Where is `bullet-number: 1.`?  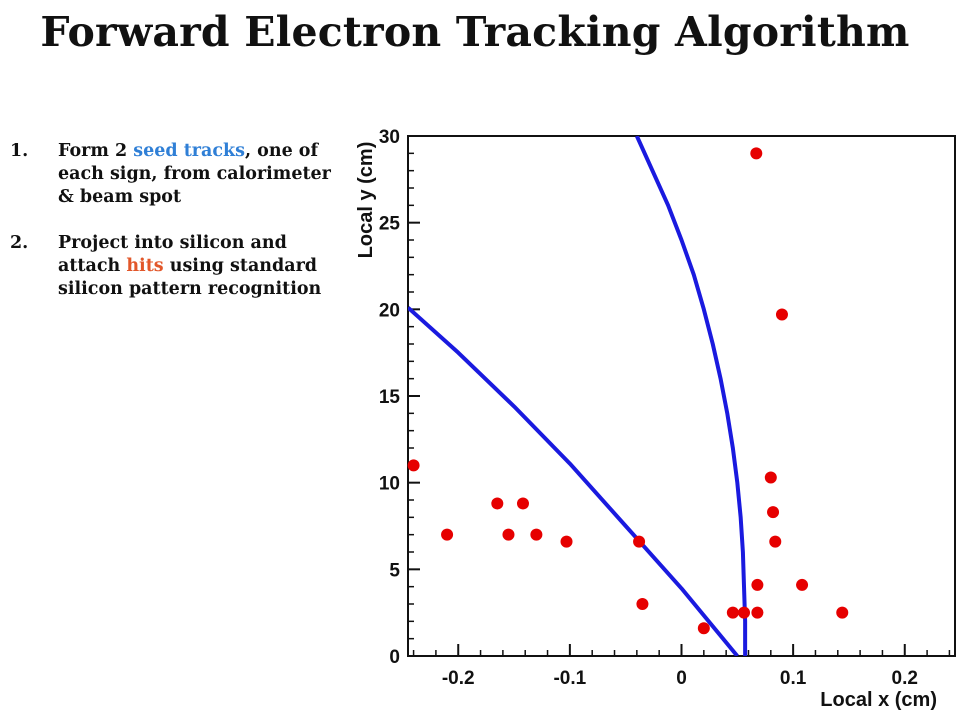 bullet-number: 1. is located at coordinates (19, 151).